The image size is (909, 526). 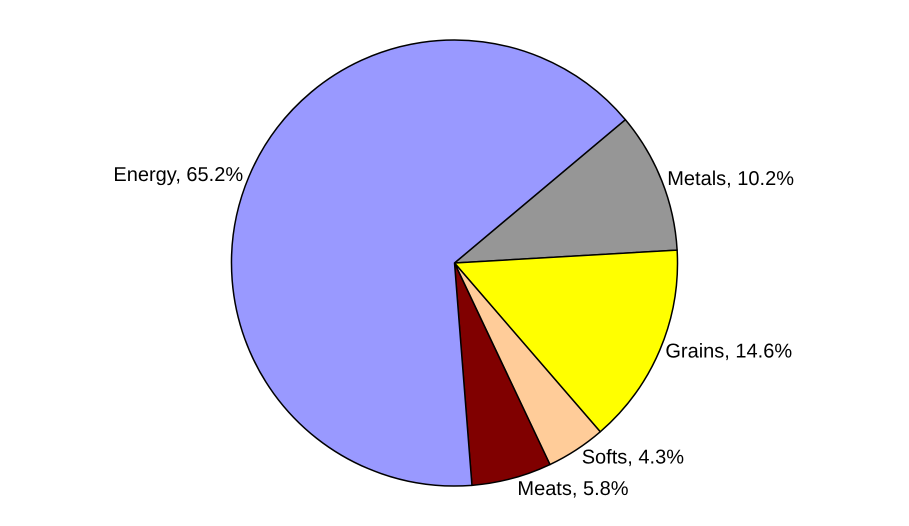 What do you see at coordinates (728, 351) in the screenshot?
I see `slice-label: Grains, 14.6%` at bounding box center [728, 351].